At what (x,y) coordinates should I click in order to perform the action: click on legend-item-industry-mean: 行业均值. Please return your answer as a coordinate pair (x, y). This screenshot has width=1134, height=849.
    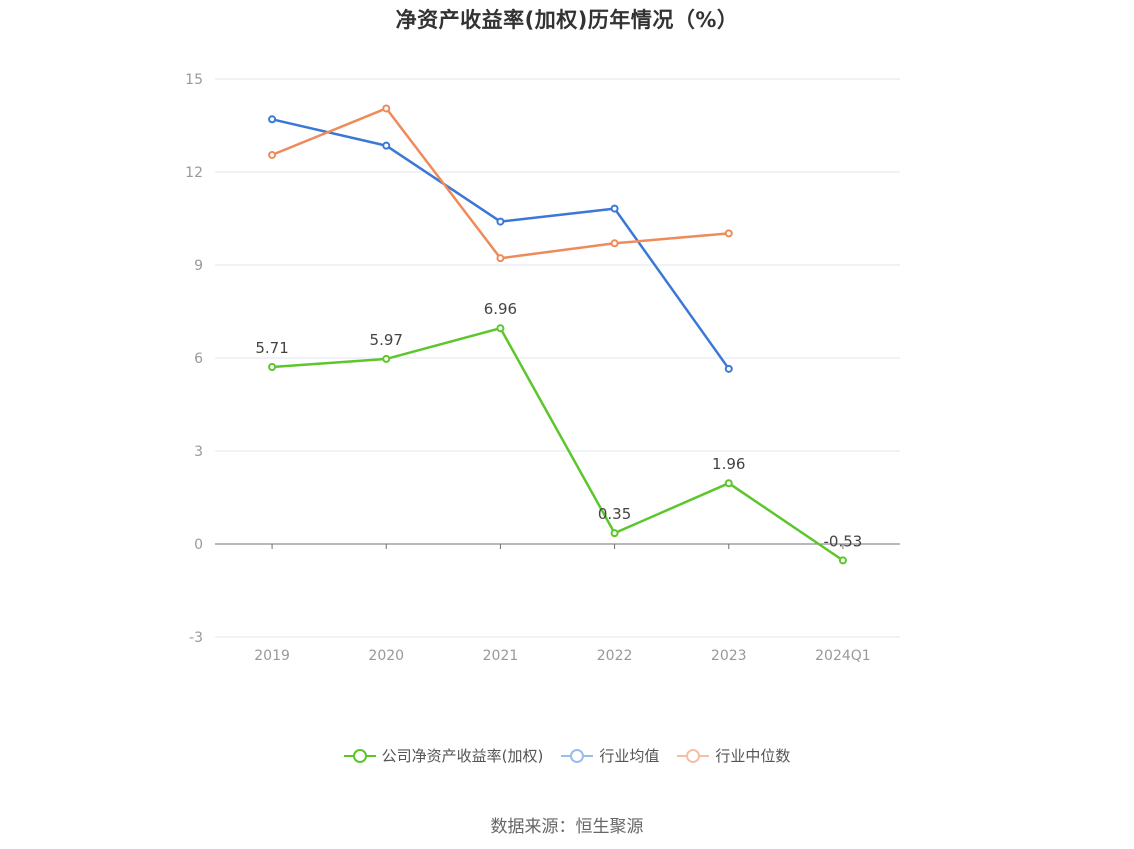
    Looking at the image, I should click on (610, 755).